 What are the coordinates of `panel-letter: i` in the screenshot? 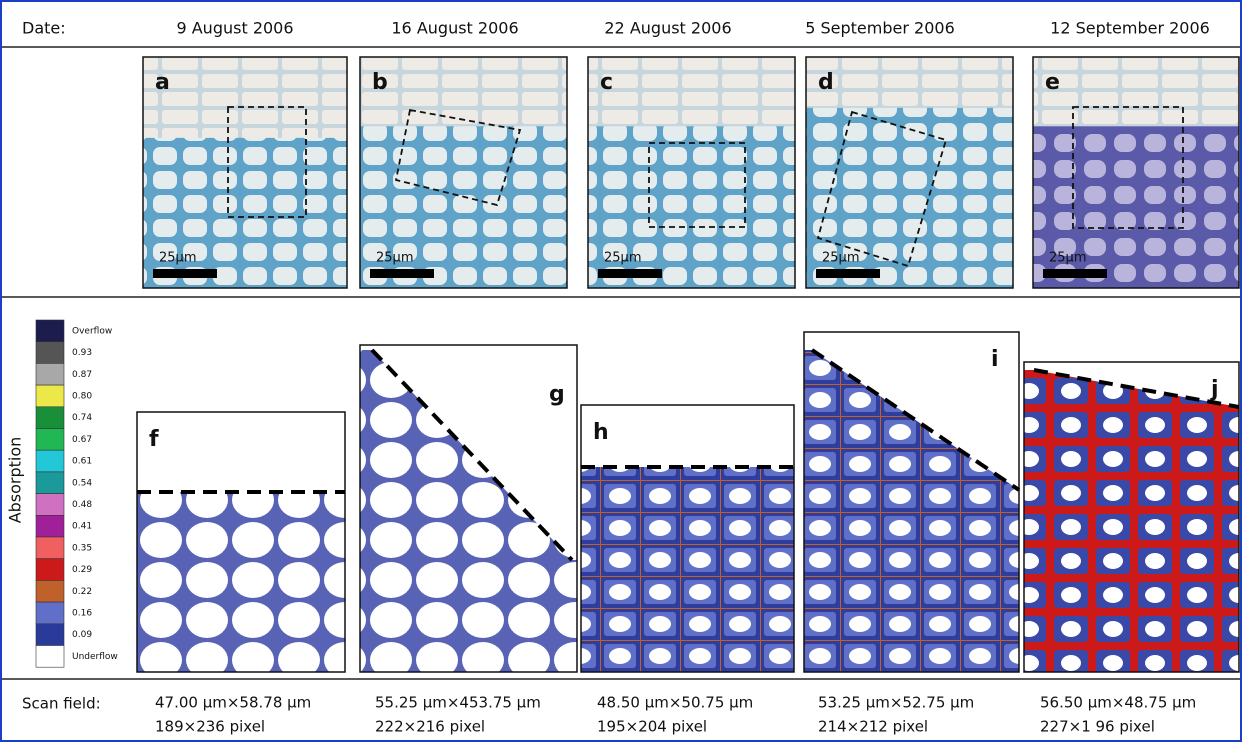 It's located at (995, 359).